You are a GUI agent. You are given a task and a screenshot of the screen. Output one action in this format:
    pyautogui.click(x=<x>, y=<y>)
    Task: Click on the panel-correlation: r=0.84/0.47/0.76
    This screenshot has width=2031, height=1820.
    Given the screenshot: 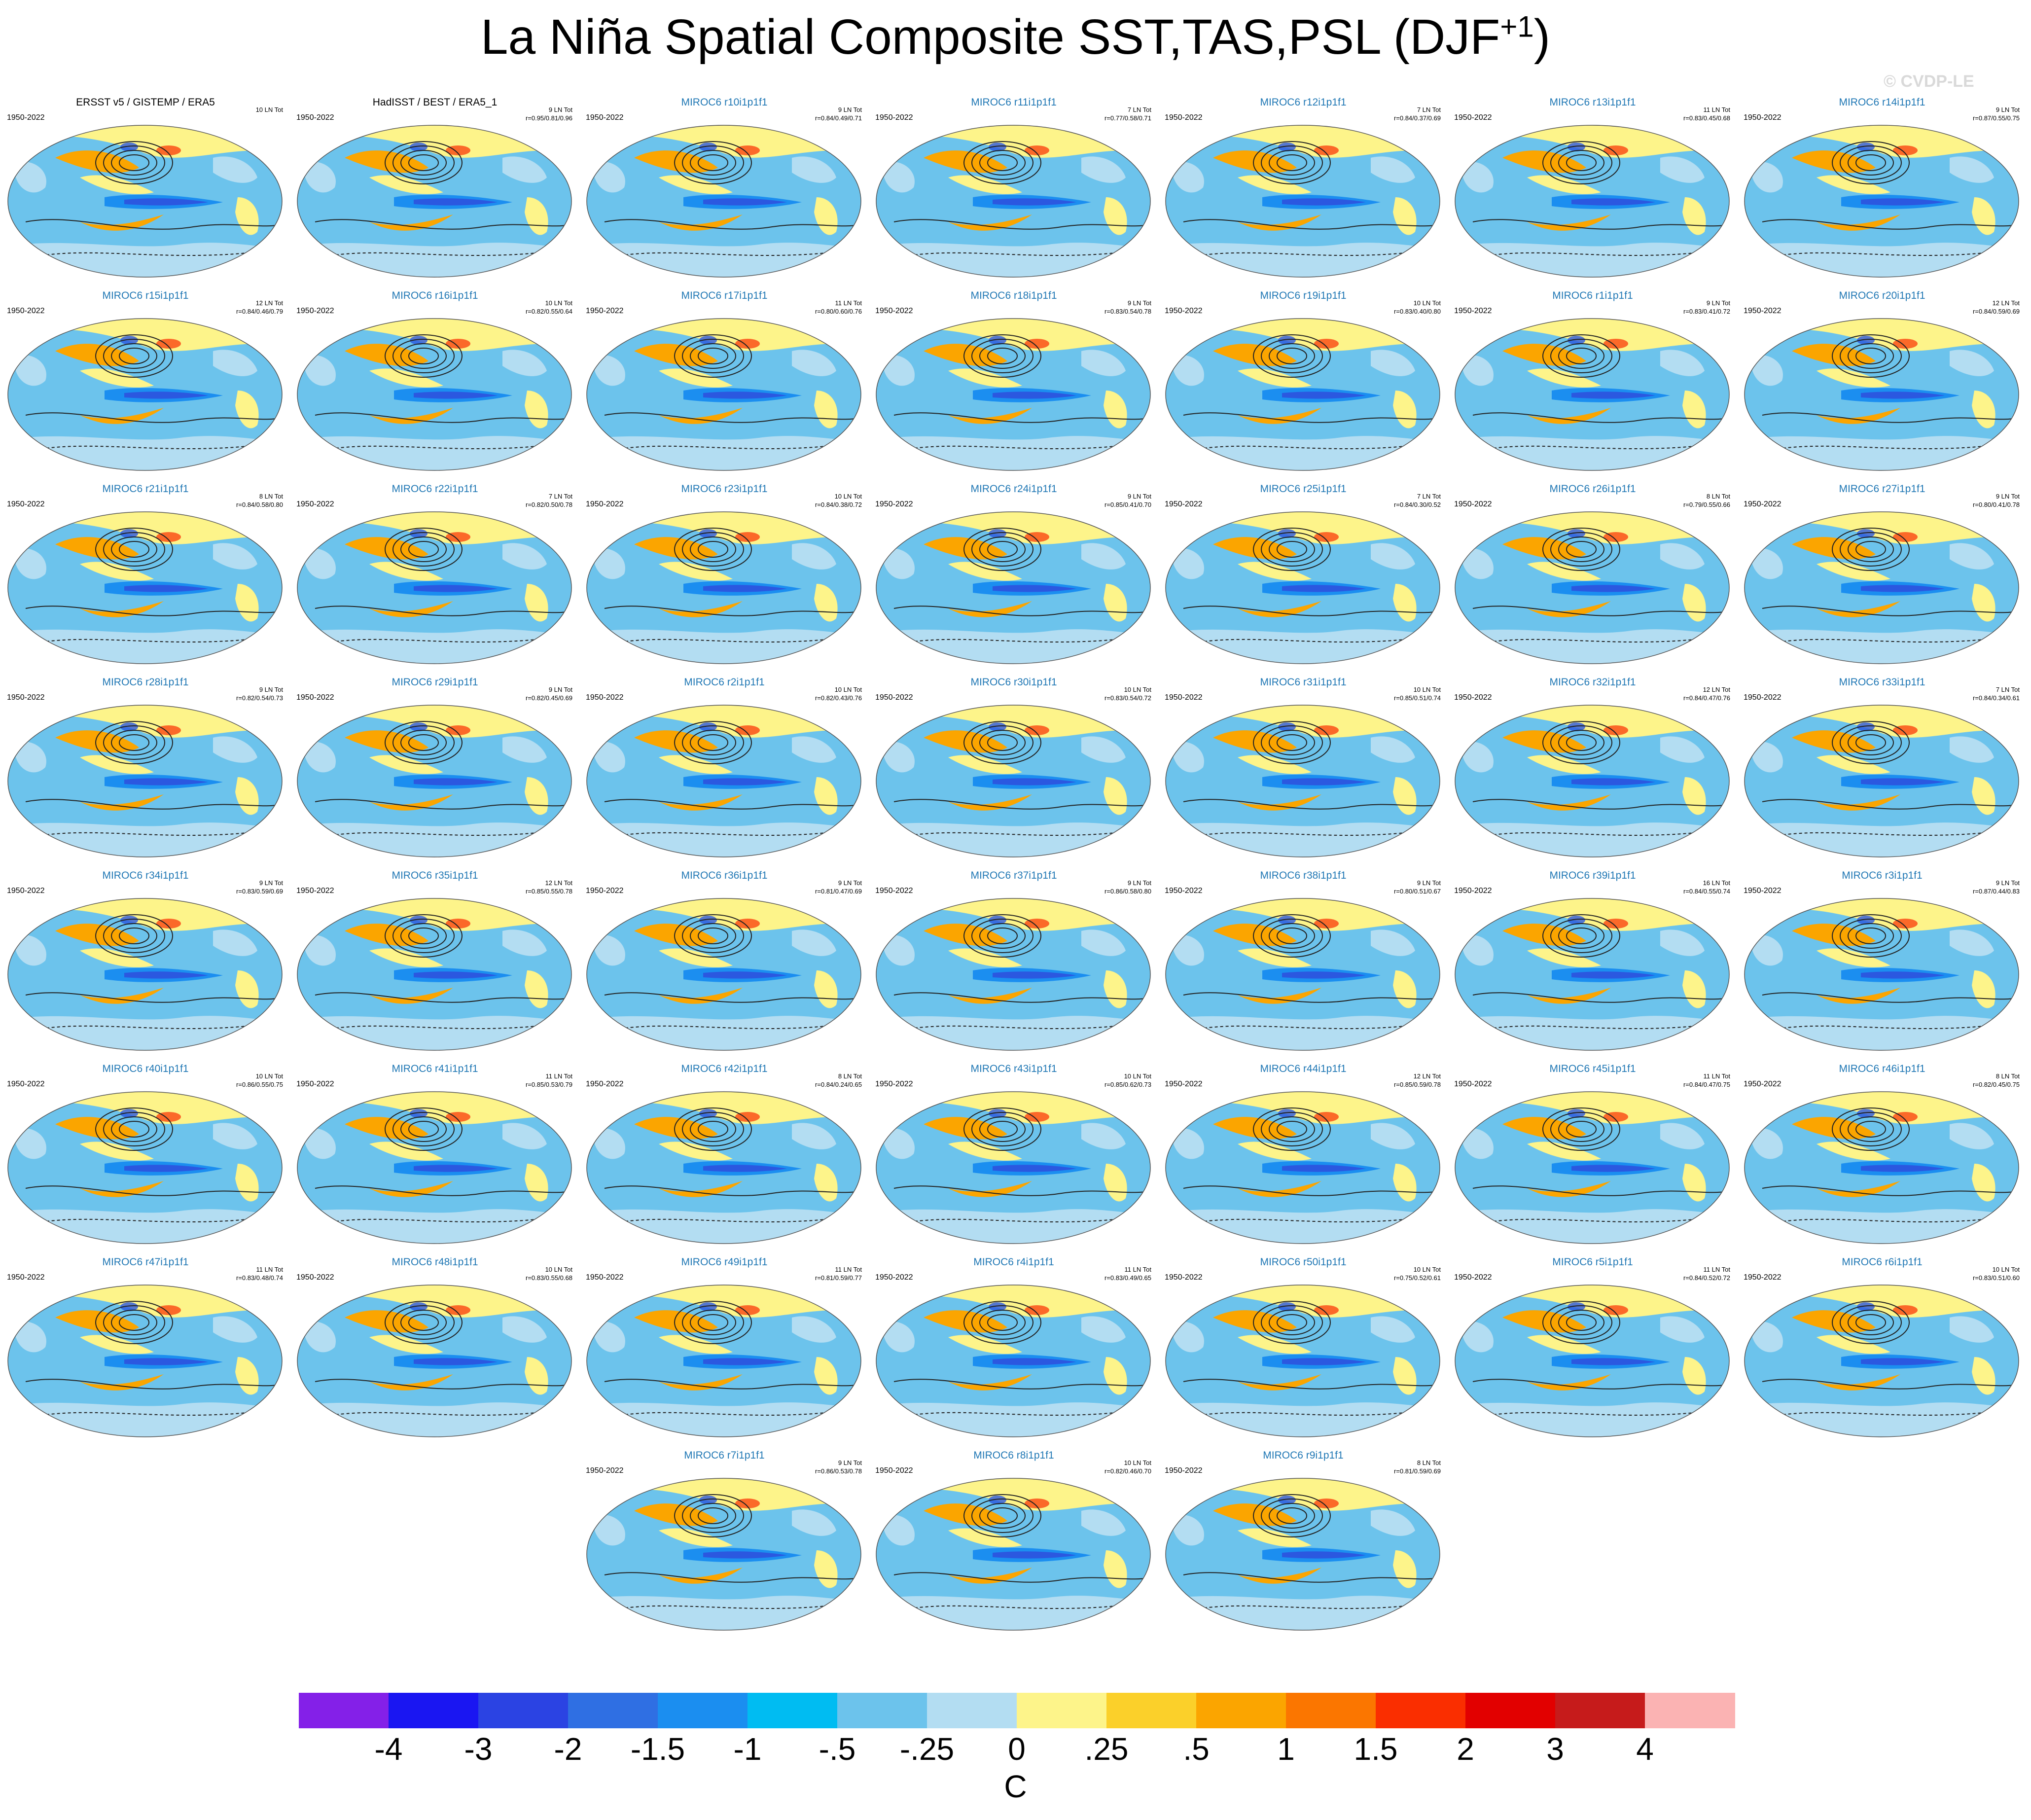 What is the action you would take?
    pyautogui.click(x=1706, y=698)
    